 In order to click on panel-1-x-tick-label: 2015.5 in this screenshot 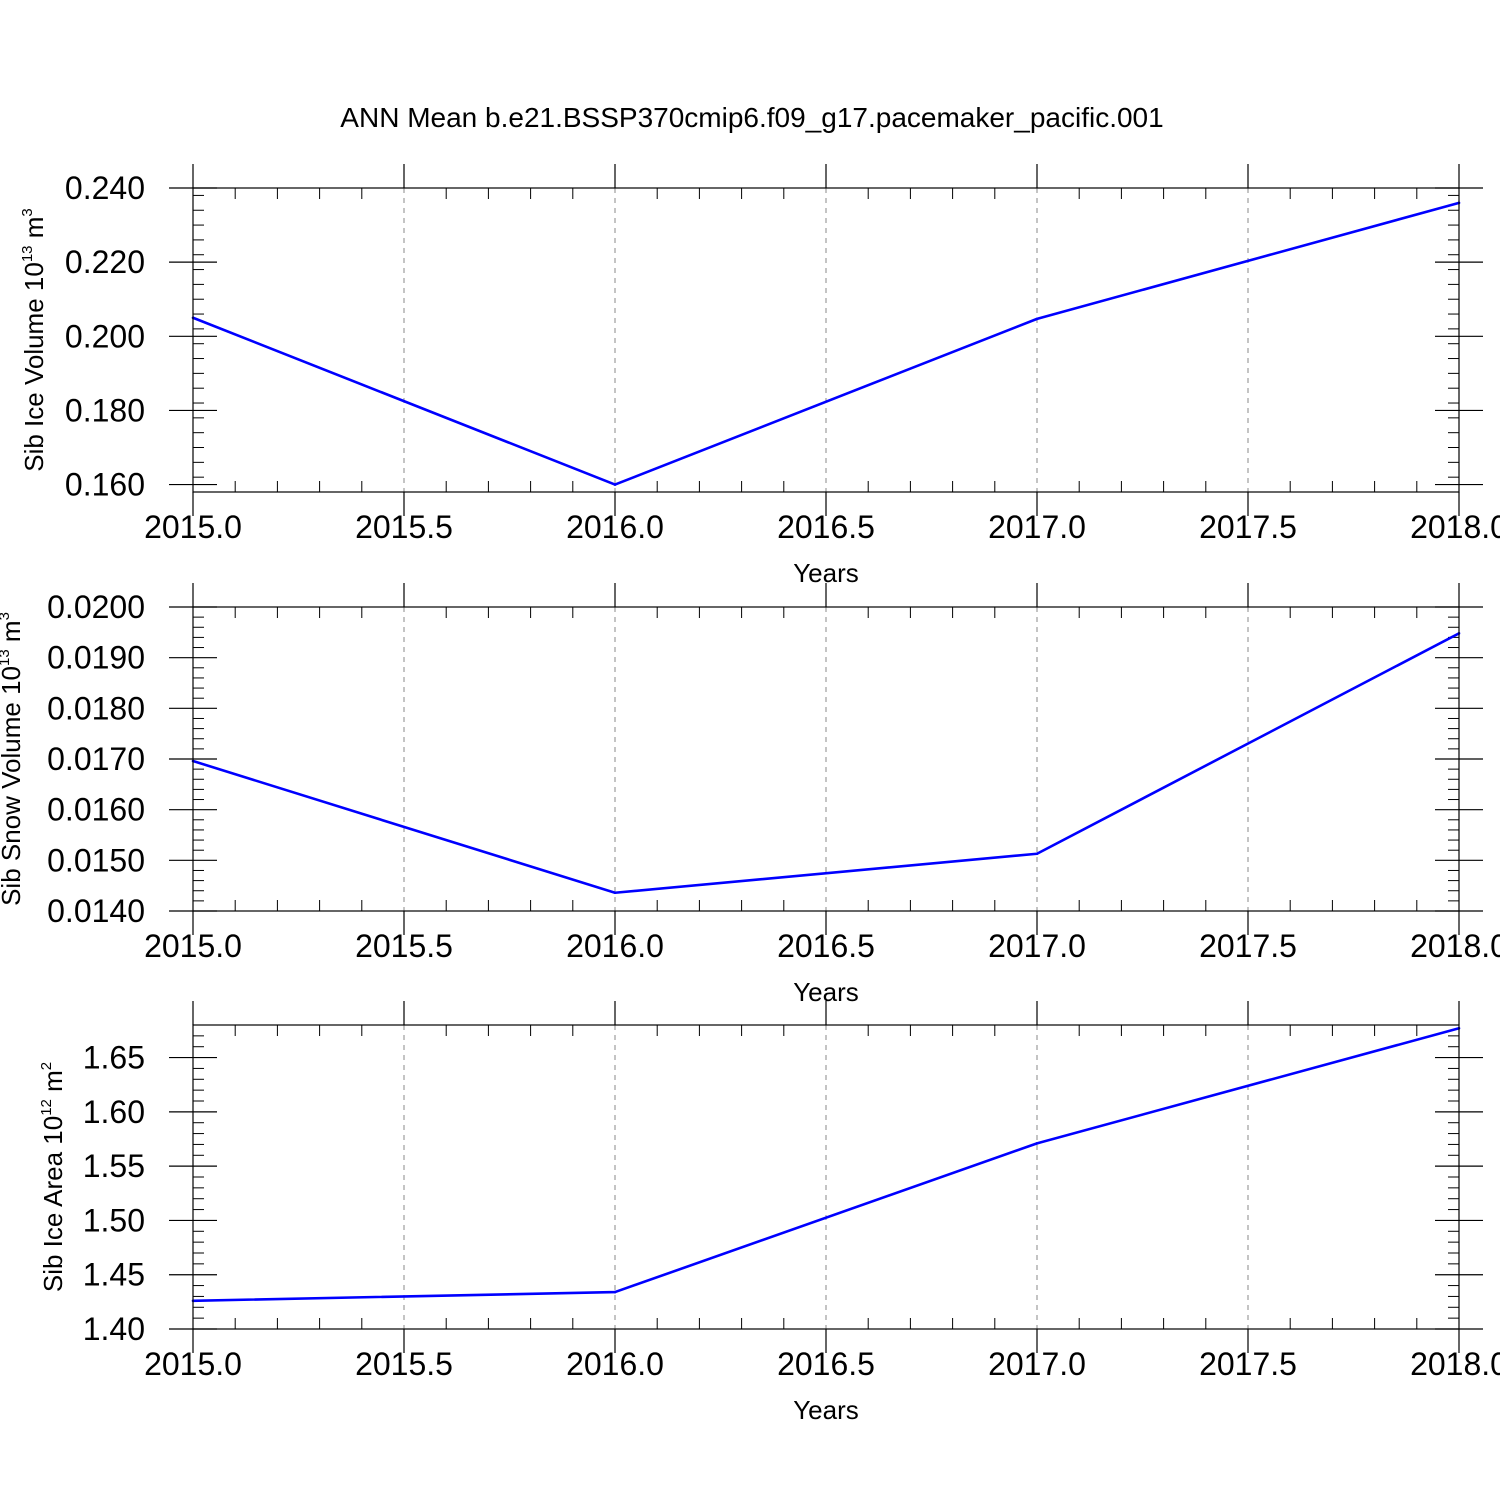, I will do `click(404, 527)`.